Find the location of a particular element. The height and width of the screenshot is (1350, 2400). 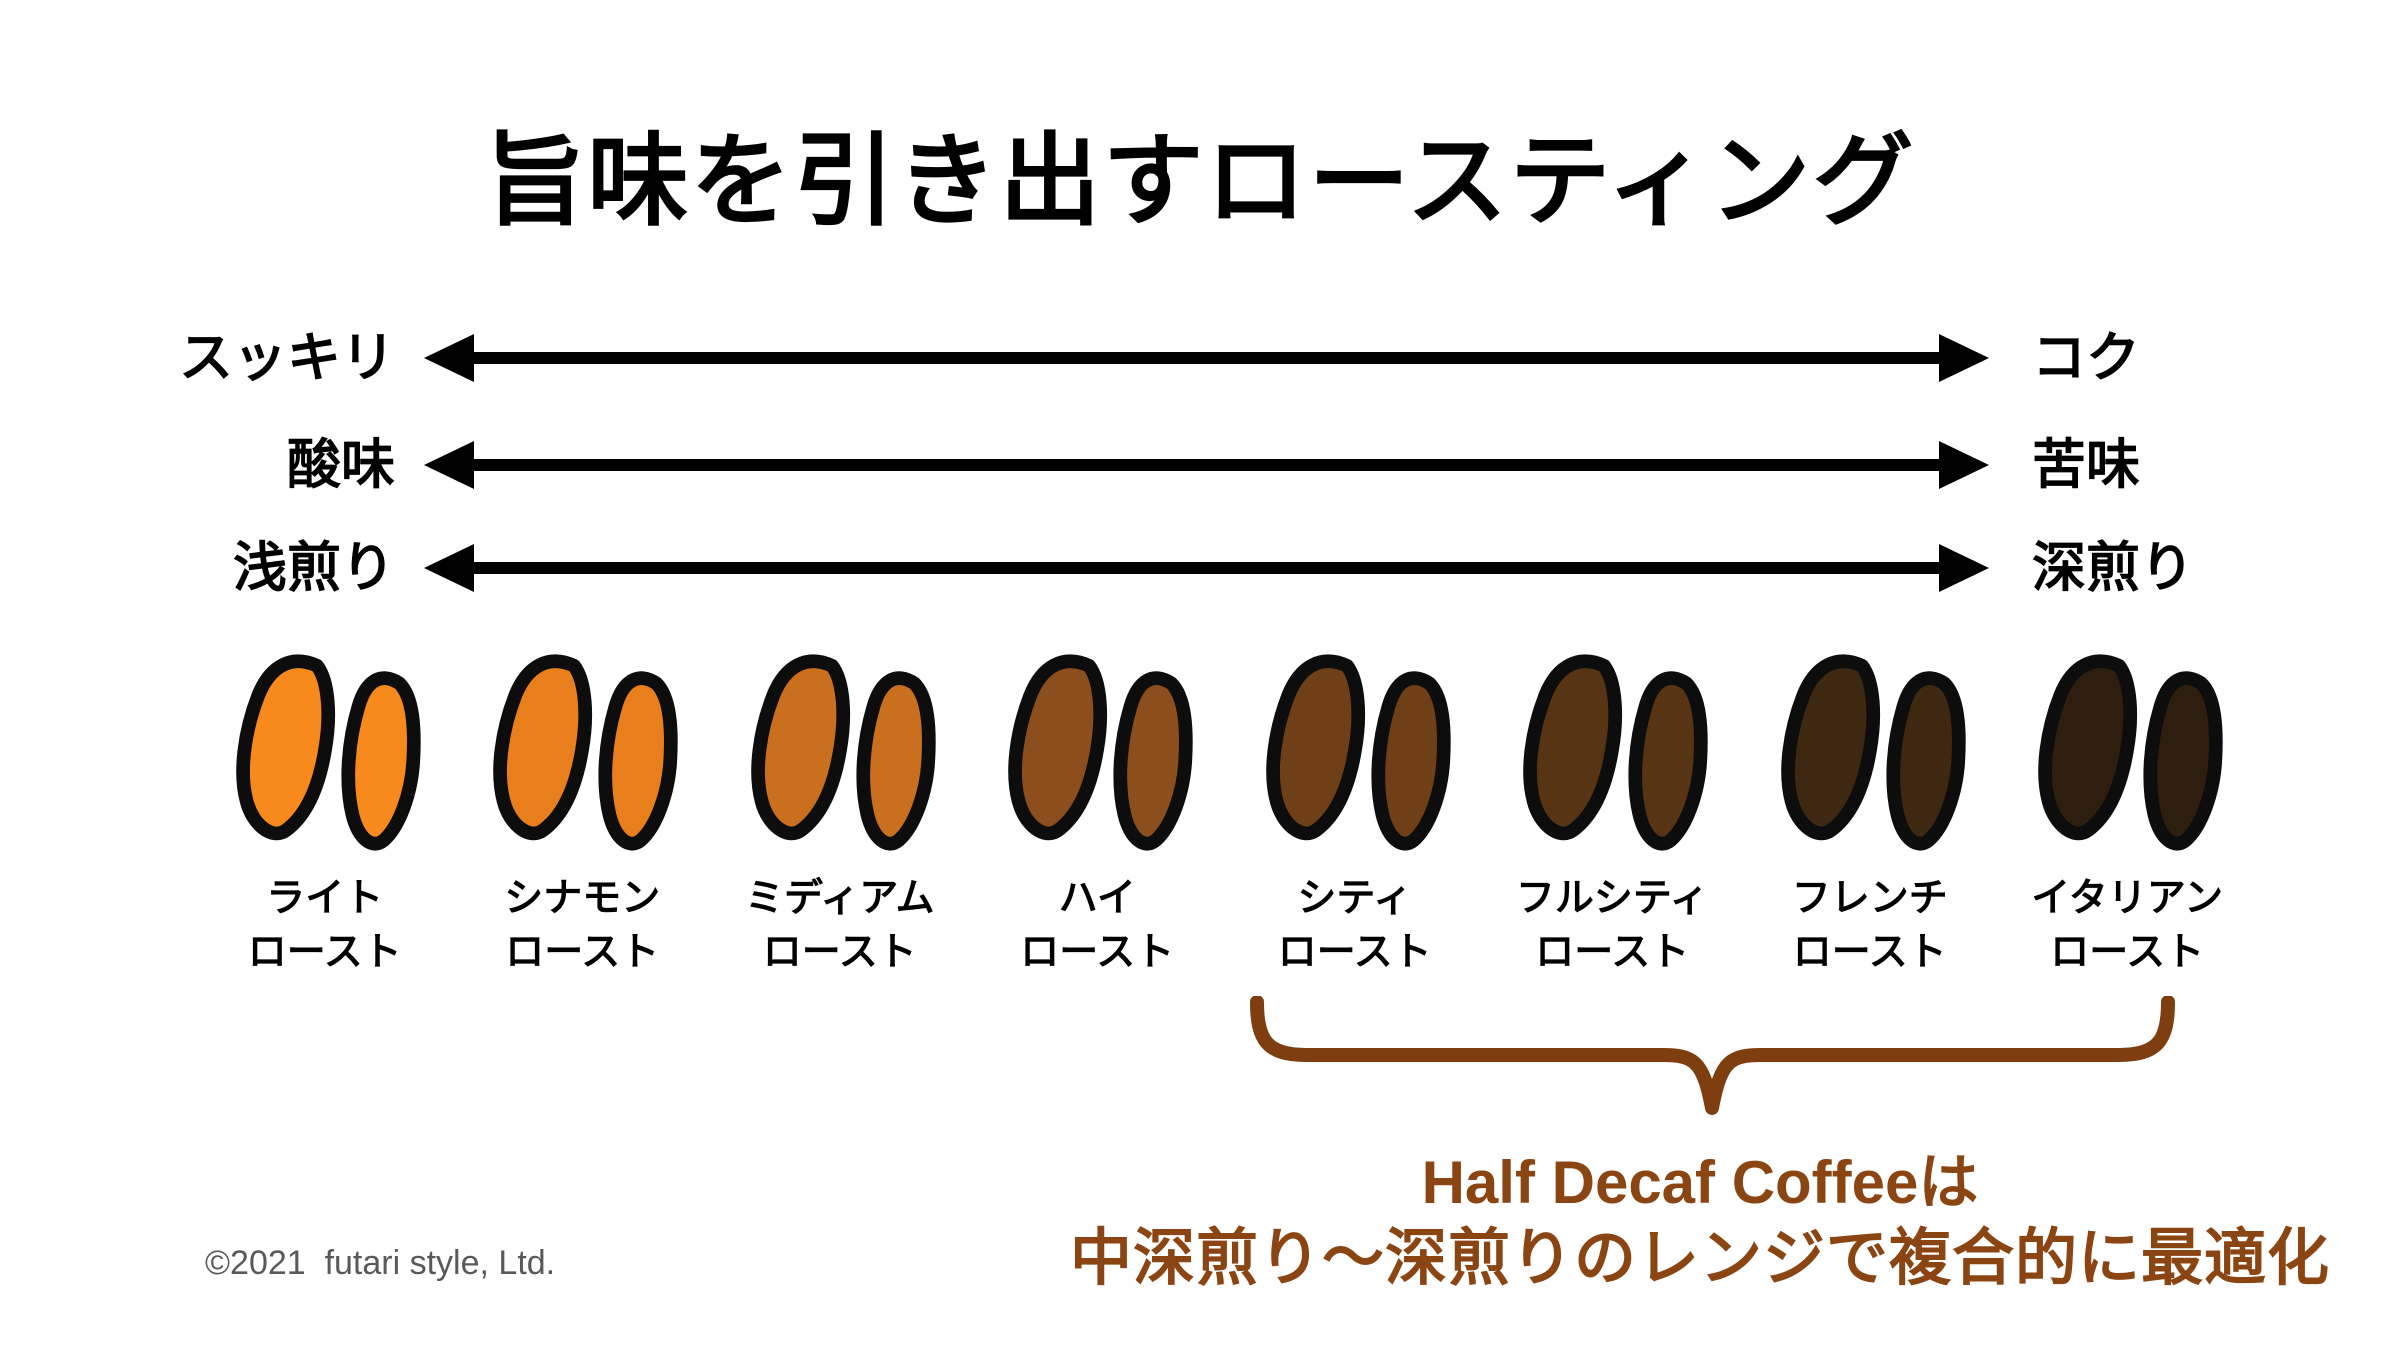

annotation-line-1: Half Decaf Coffeeは is located at coordinates (1700, 1182).